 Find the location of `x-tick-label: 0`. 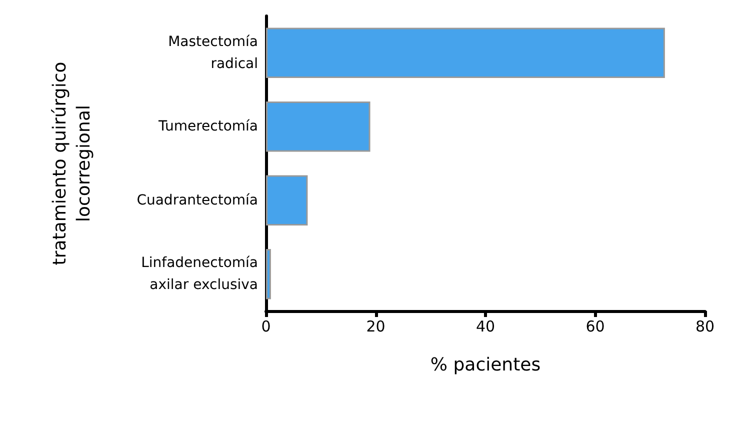

x-tick-label: 0 is located at coordinates (266, 327).